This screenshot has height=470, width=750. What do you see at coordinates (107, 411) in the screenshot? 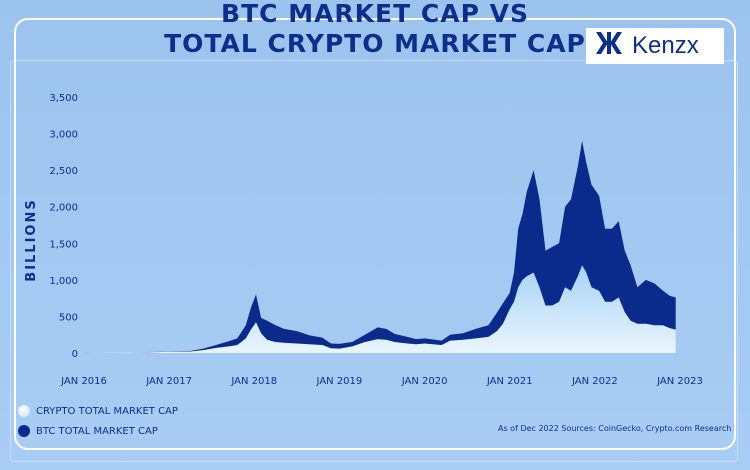
I see `legend-total-label: CRYPTO TOTAL MARKET CAP` at bounding box center [107, 411].